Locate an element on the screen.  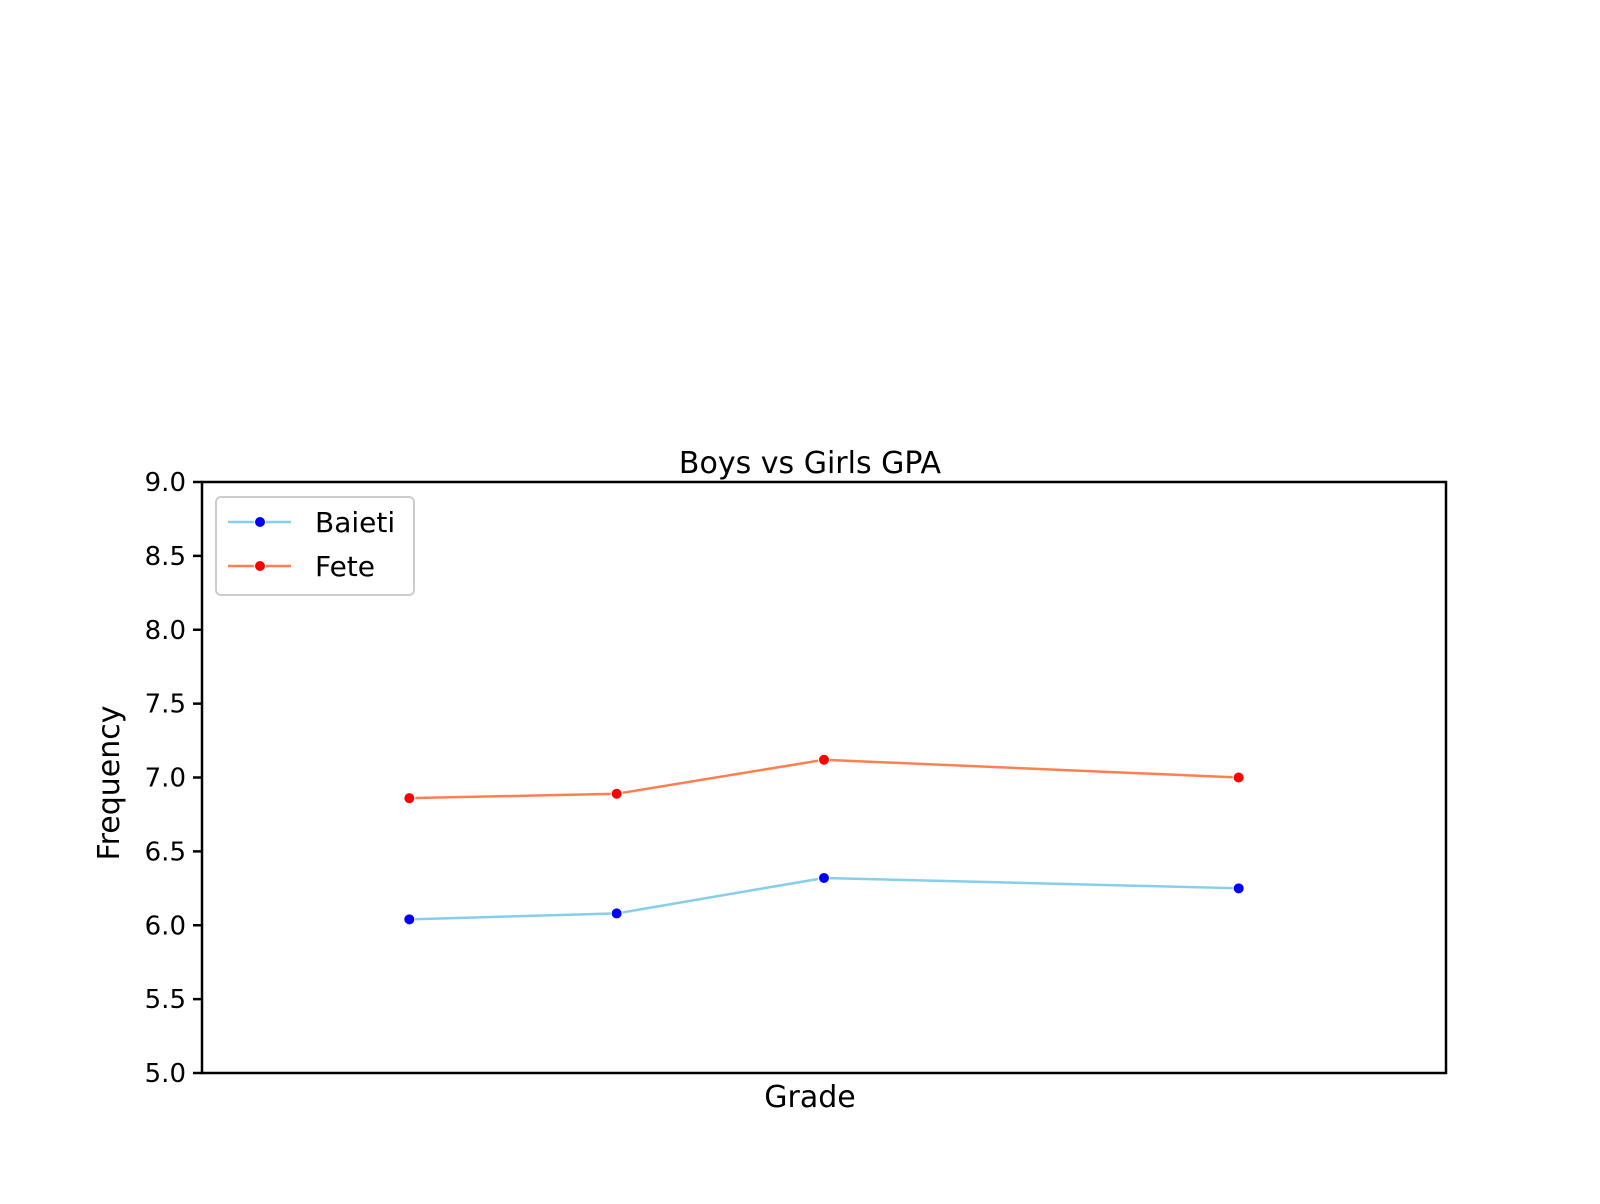
series-line-baieti is located at coordinates (824, 898).